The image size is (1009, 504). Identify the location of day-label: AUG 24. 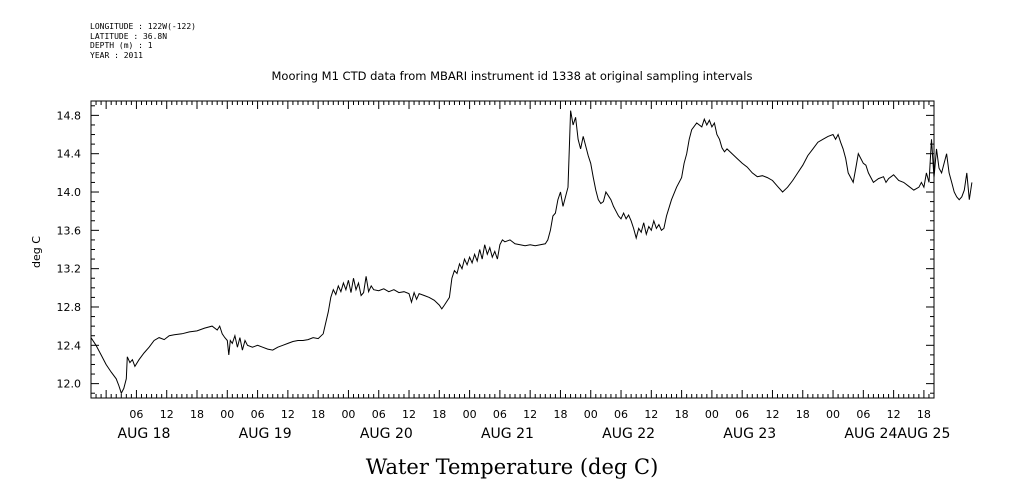
(870, 434).